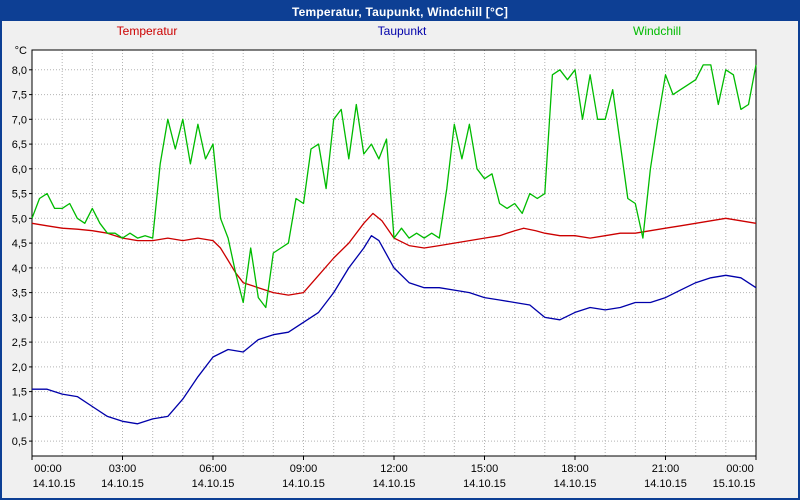  Describe the element at coordinates (19, 269) in the screenshot. I see `svg-text: 4,0` at that location.